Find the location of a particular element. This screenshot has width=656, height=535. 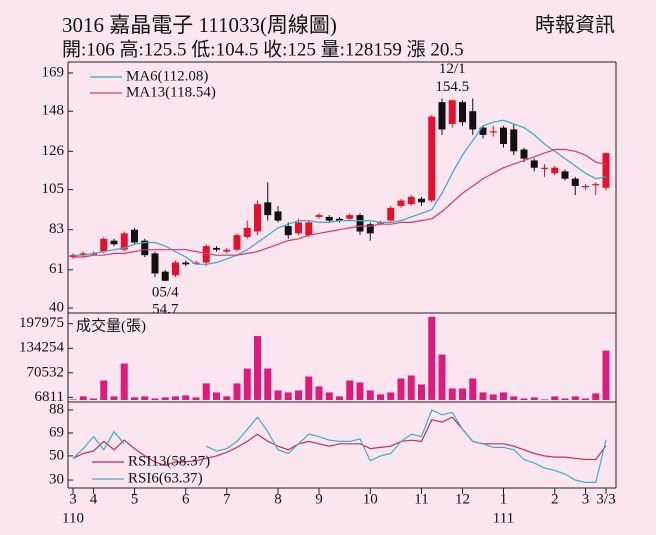

y-tick-label: 197975 is located at coordinates (41, 323).